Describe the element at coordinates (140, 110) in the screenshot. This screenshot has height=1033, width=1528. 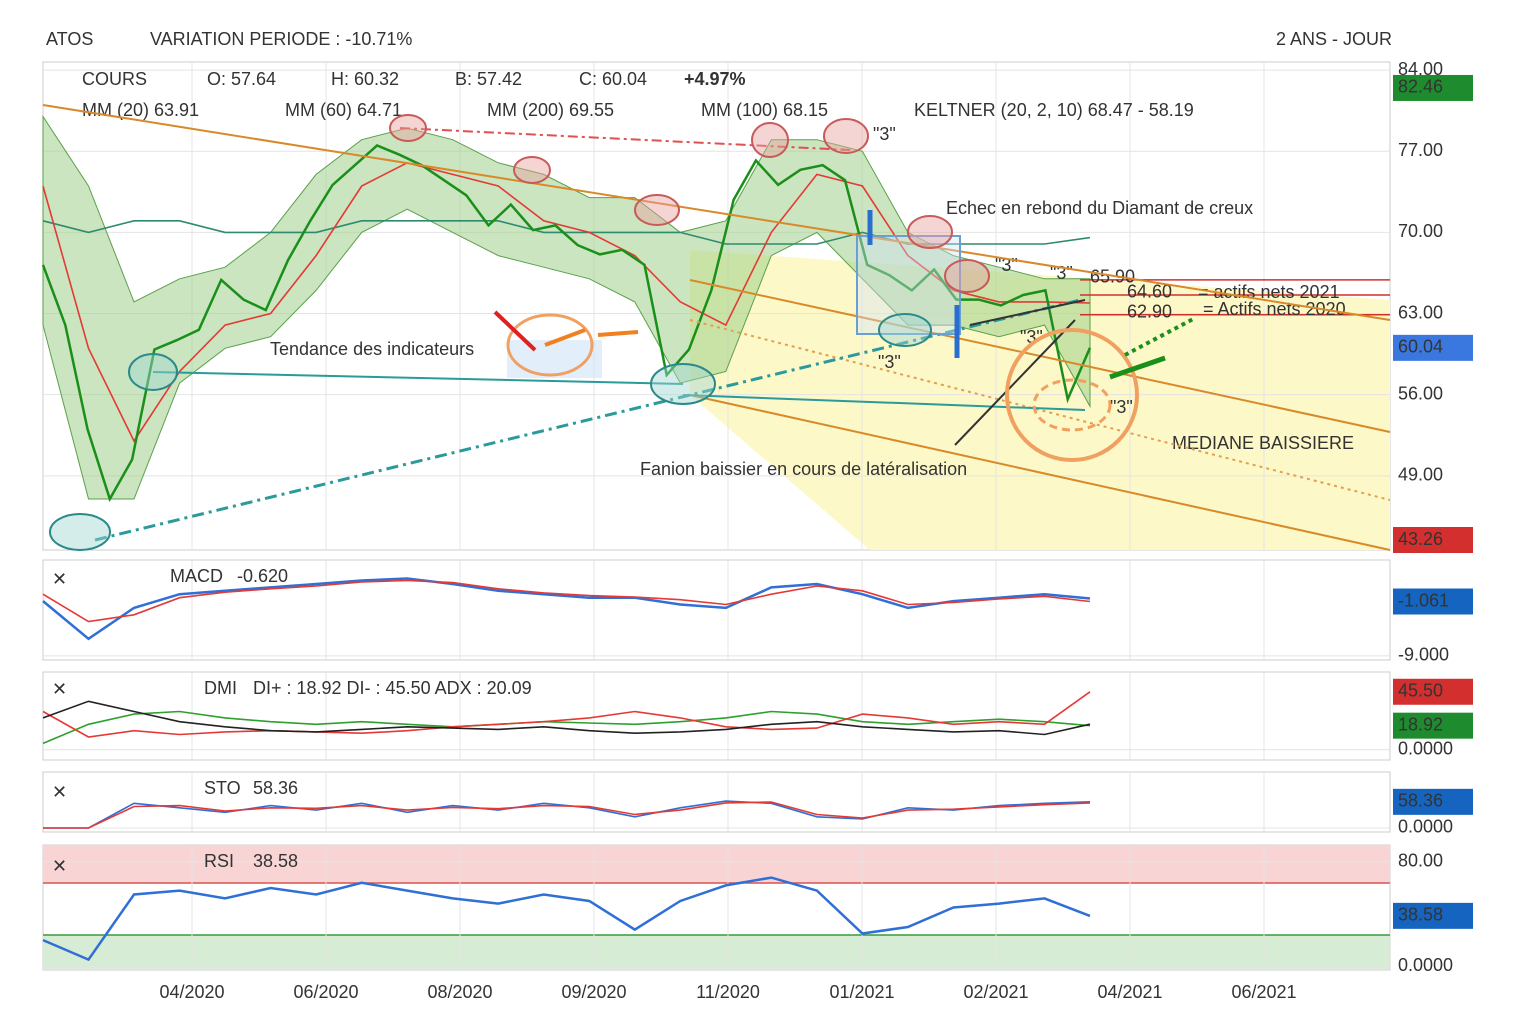
I see `legend-entry: MM (20) 63.91` at that location.